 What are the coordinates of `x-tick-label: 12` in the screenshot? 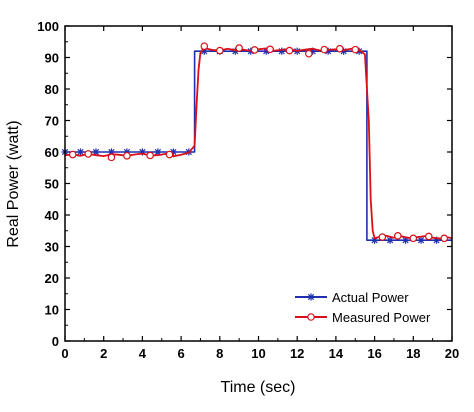 It's located at (297, 353).